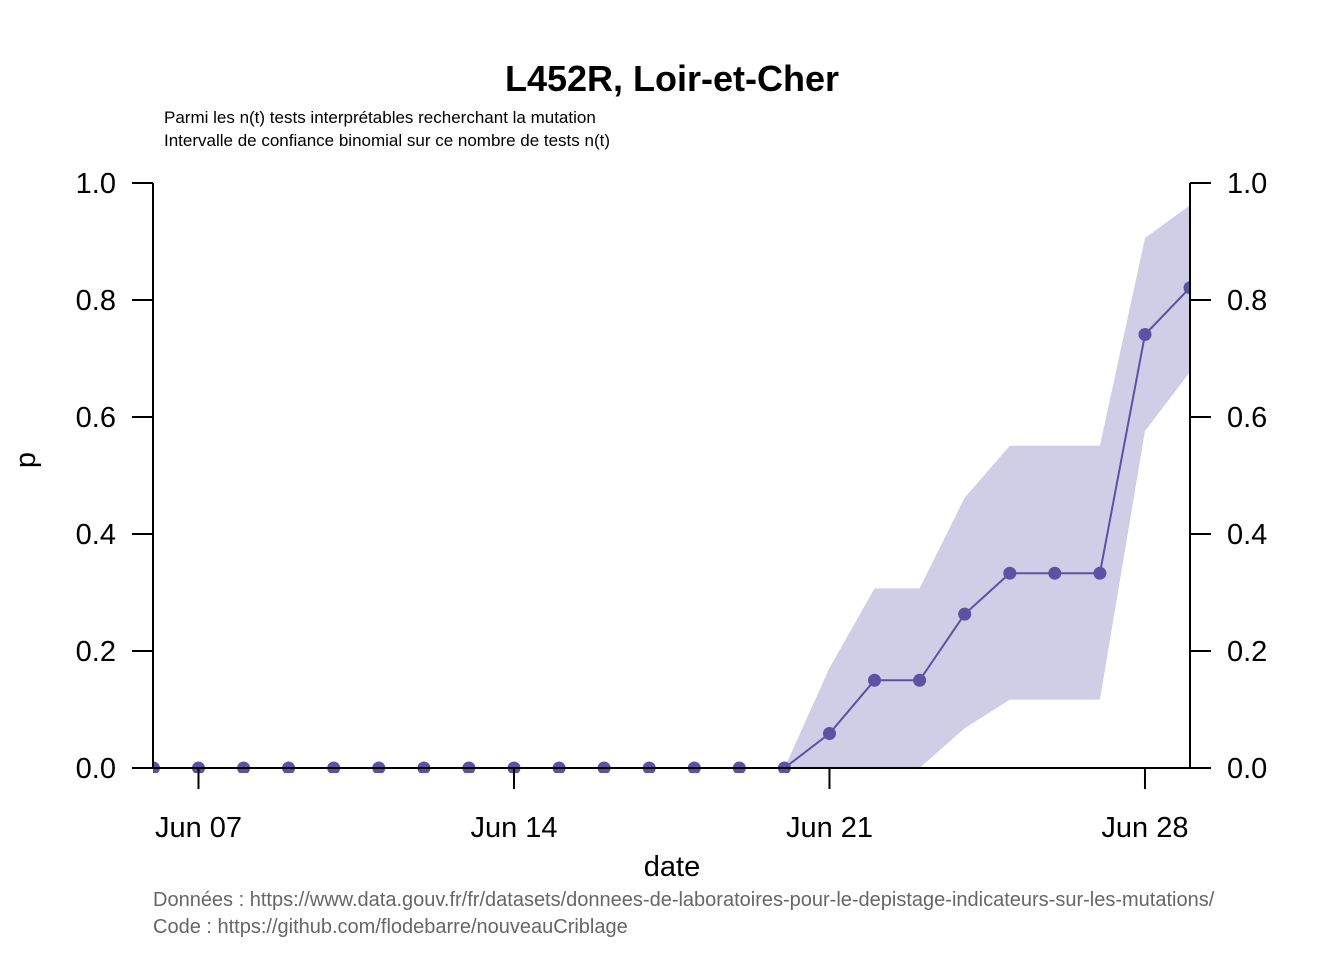 The width and height of the screenshot is (1344, 960). I want to click on y-tick-label-left: 0.8, so click(96, 301).